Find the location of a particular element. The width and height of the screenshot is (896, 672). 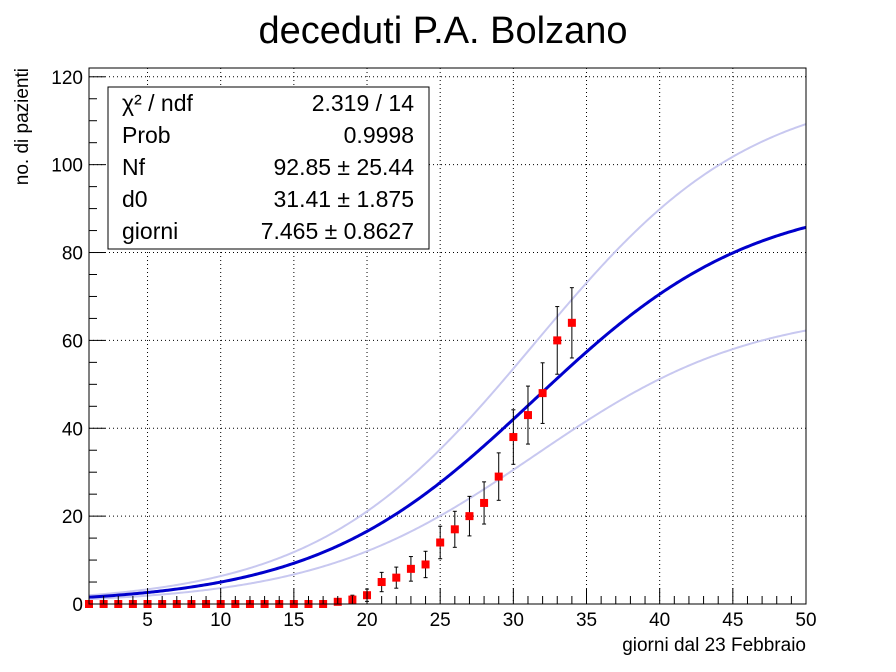

x-tick-label: 20 is located at coordinates (366, 620).